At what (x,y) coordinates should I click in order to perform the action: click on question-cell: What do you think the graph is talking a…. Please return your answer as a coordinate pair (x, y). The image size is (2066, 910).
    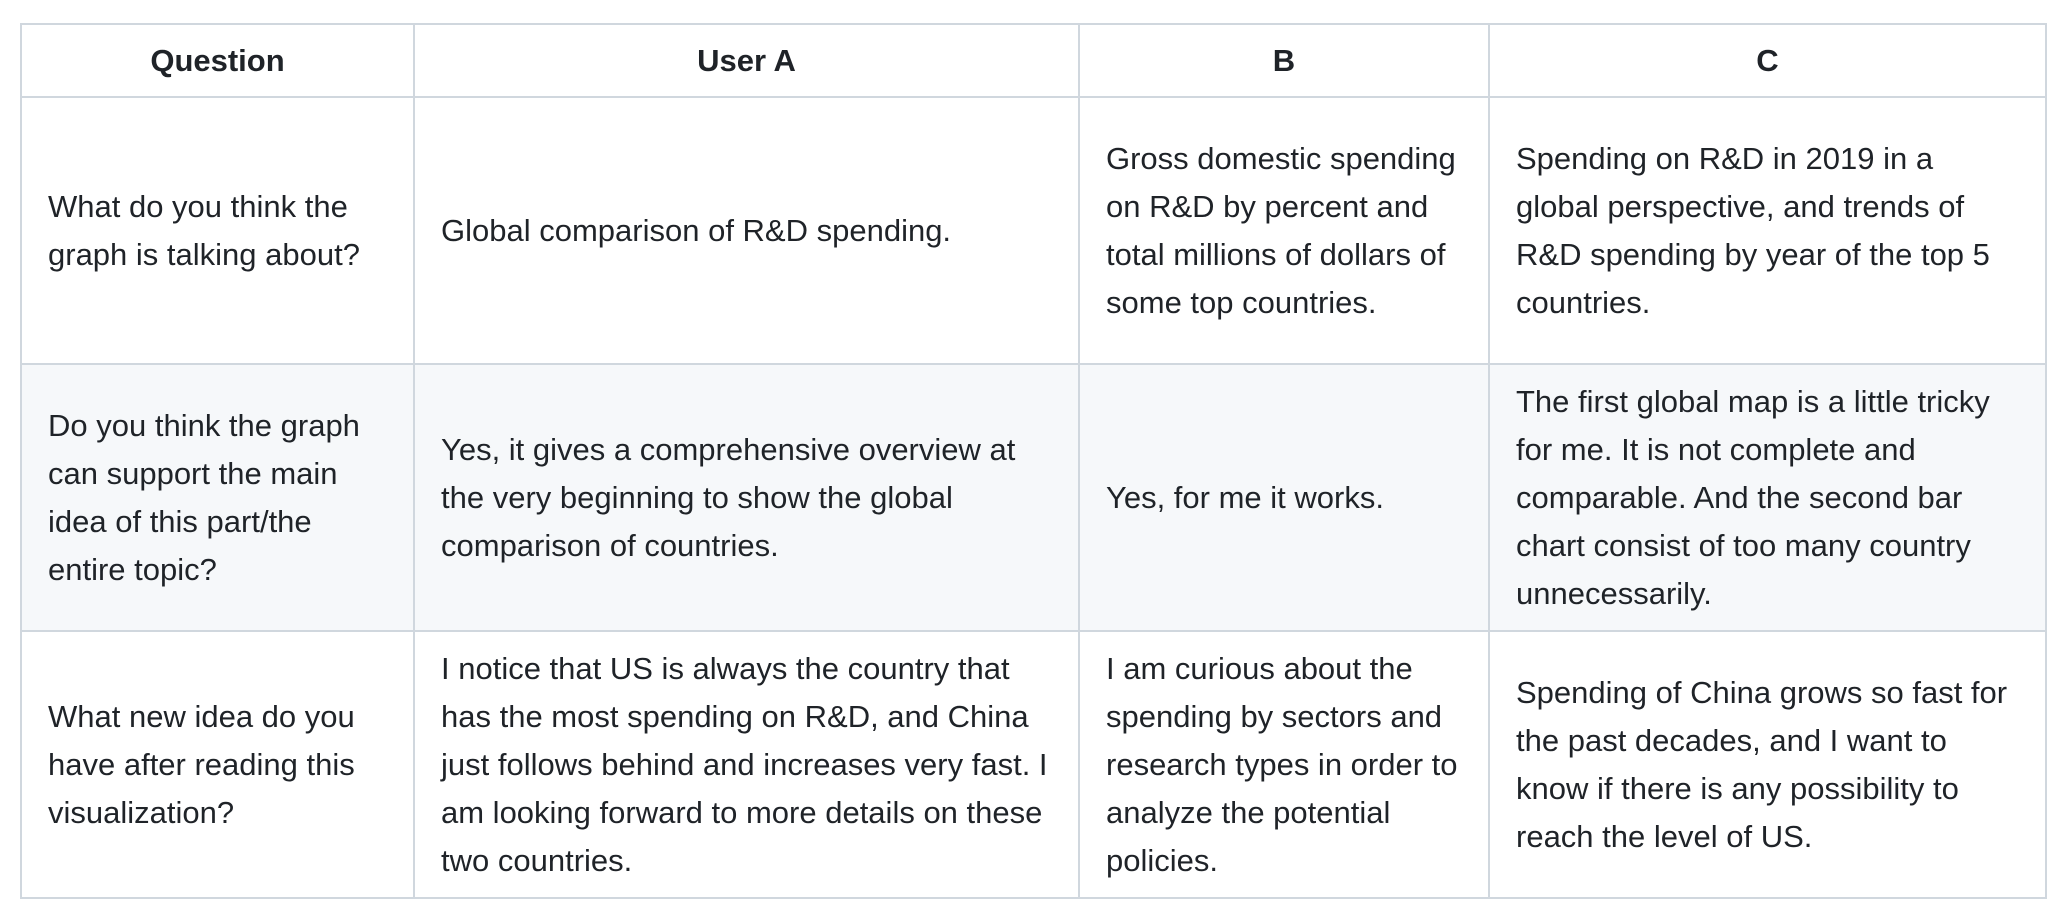
    Looking at the image, I should click on (217, 230).